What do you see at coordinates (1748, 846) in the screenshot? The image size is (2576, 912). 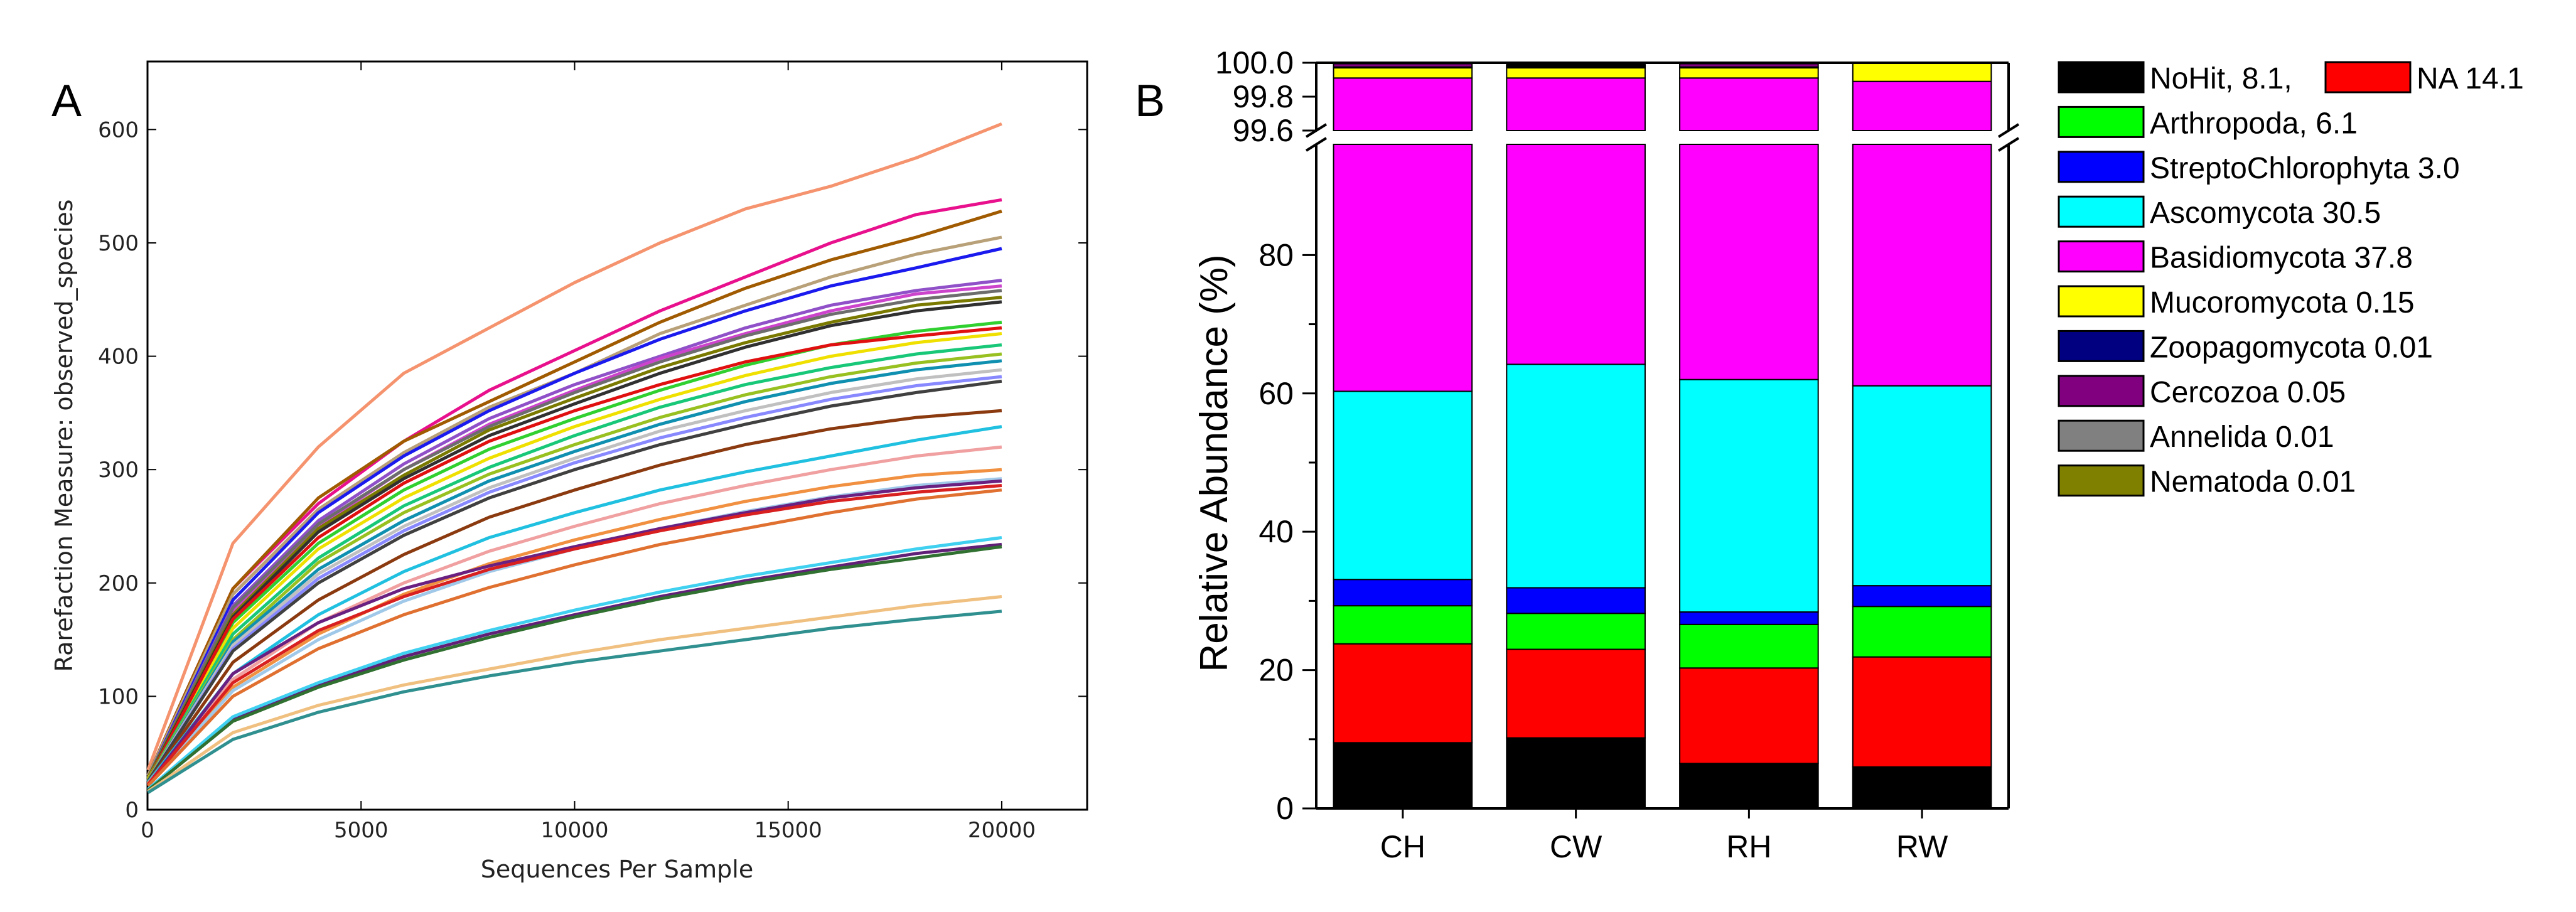 I see `x-tick-label-RH: RH` at bounding box center [1748, 846].